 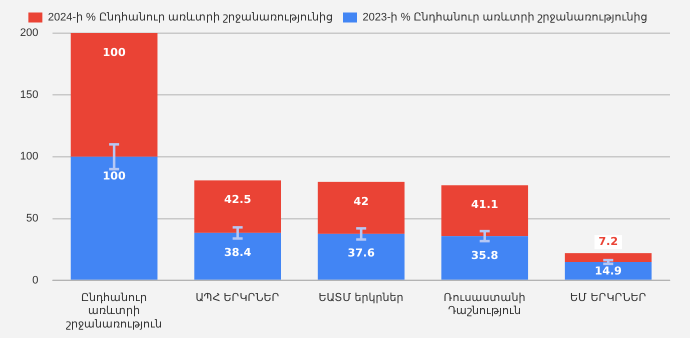 What do you see at coordinates (238, 252) in the screenshot?
I see `data-label: 38.4` at bounding box center [238, 252].